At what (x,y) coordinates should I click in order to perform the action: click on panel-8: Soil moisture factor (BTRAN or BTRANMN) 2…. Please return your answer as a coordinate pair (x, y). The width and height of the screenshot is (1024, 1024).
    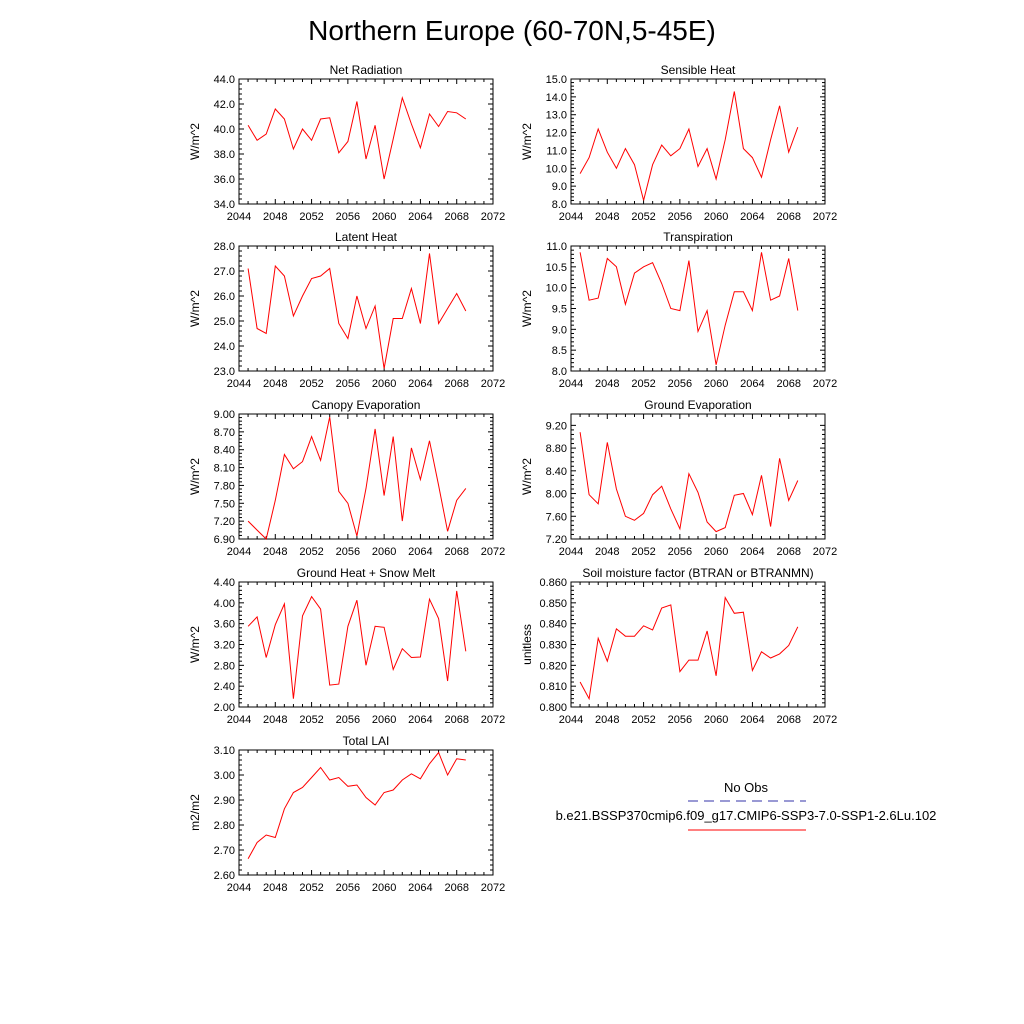
    Looking at the image, I should click on (678, 646).